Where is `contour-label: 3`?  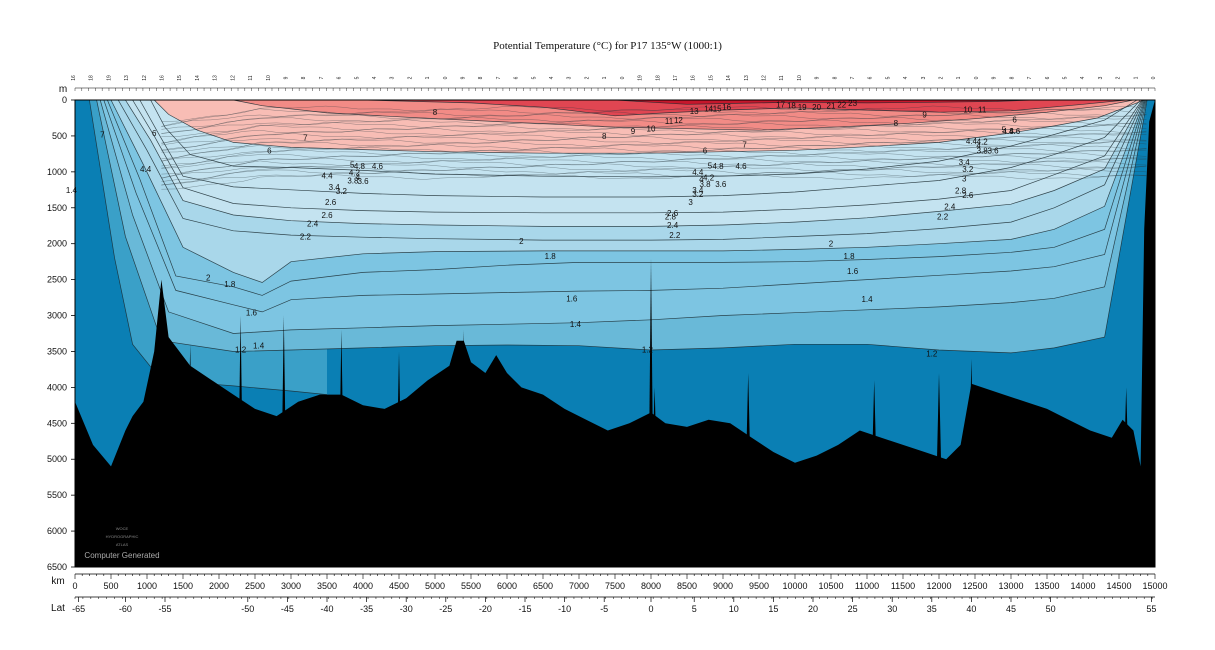
contour-label: 3 is located at coordinates (964, 178).